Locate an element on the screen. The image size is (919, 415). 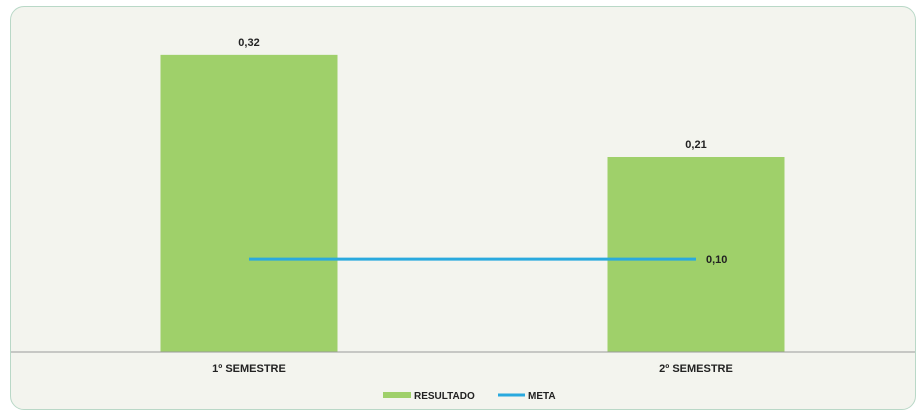
x-tick-label-2: 2º SEMESTRE is located at coordinates (696, 369).